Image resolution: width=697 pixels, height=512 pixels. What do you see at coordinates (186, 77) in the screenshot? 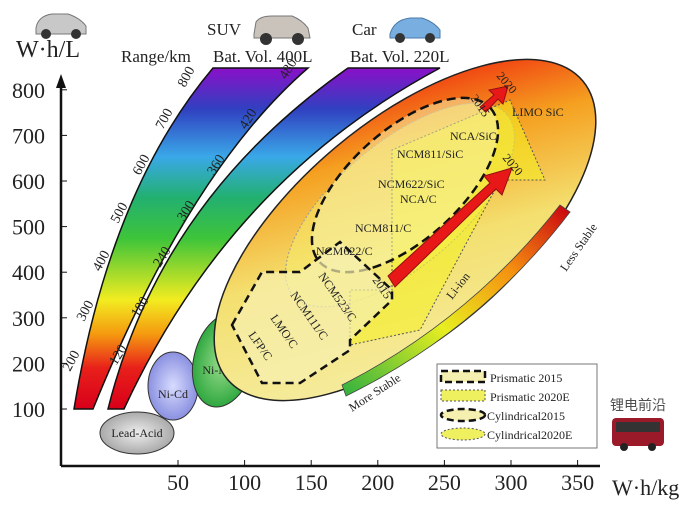
I see `range-label: 800` at bounding box center [186, 77].